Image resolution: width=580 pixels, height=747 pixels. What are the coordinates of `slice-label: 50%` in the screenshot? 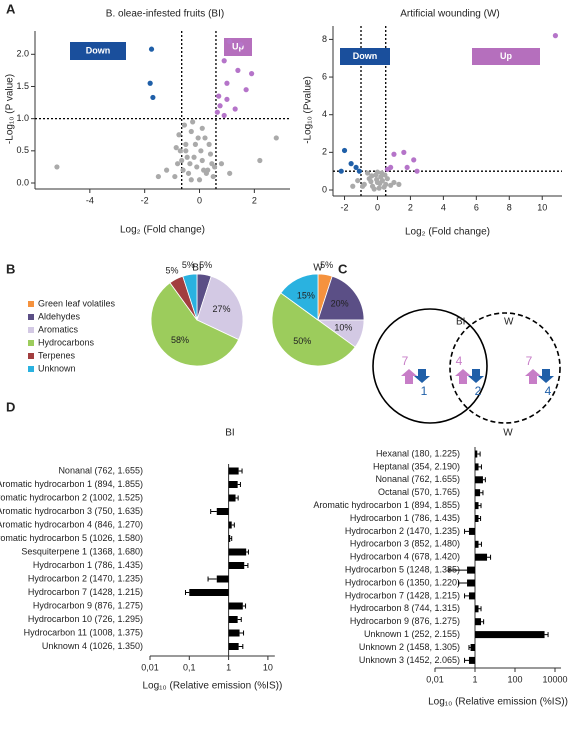 It's located at (302, 341).